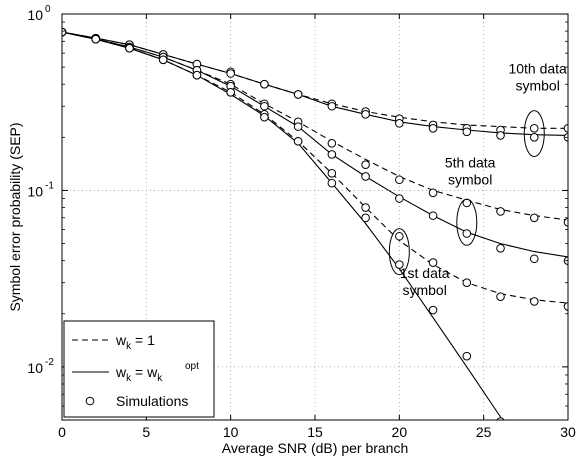 The height and width of the screenshot is (462, 577). I want to click on y-axis-label: Symbol error probability (SEP), so click(15, 216).